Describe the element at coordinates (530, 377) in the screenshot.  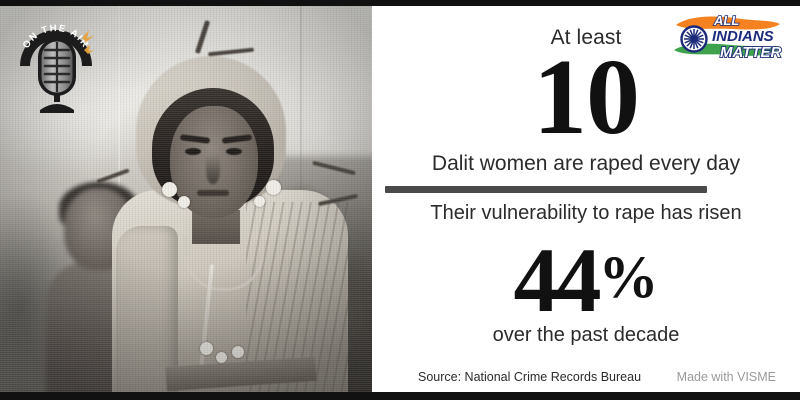
I see `source-attribution: Source: National Crime Records Bureau` at that location.